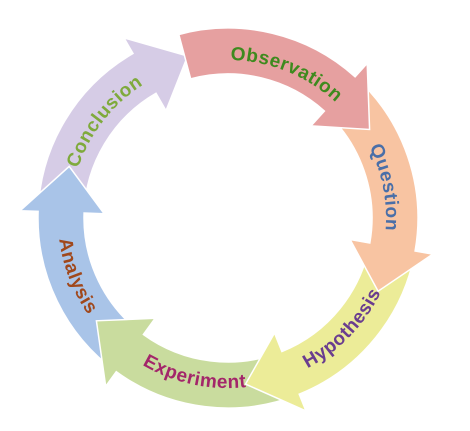 This screenshot has height=431, width=470. I want to click on conclusion-arrow, so click(113, 125).